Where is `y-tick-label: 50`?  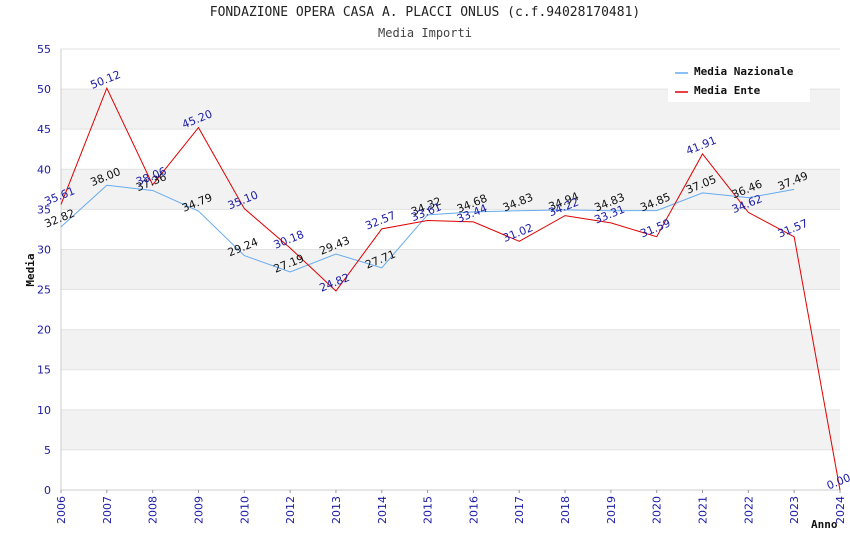
y-tick-label: 50 is located at coordinates (44, 89).